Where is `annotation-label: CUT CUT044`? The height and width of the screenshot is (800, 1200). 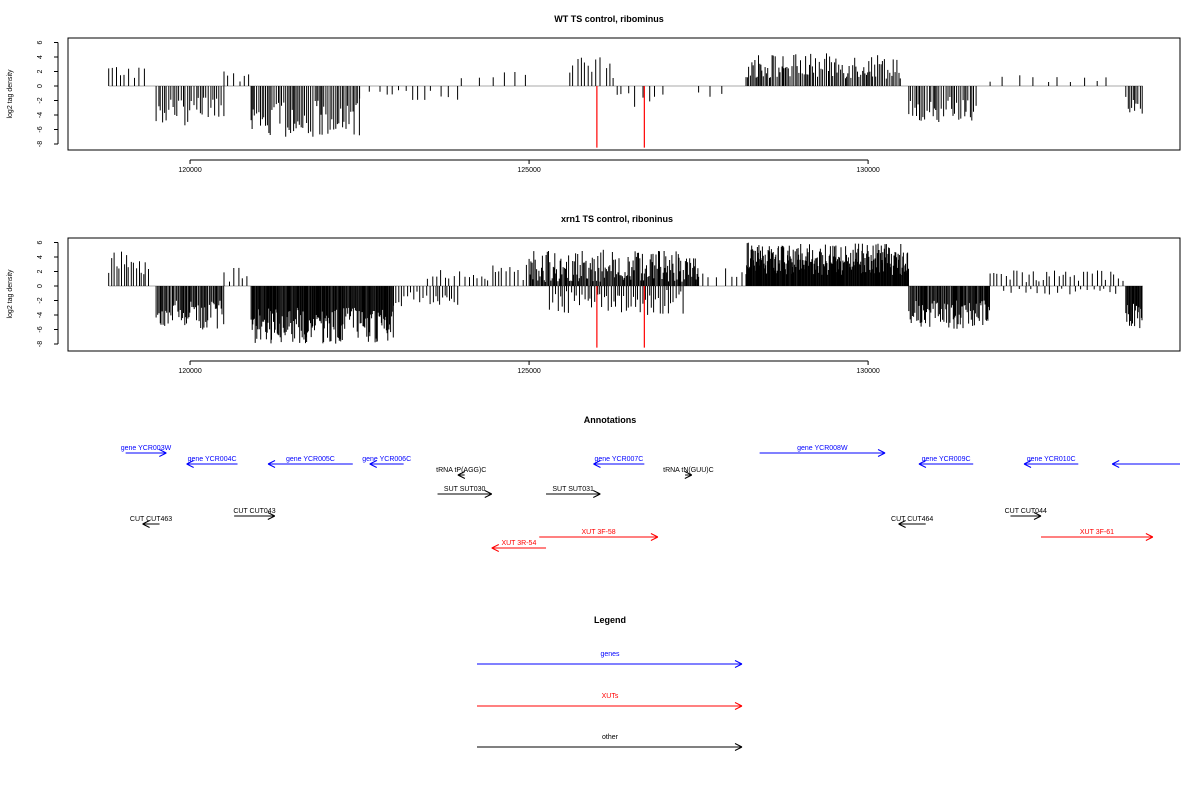
annotation-label: CUT CUT044 is located at coordinates (1026, 511).